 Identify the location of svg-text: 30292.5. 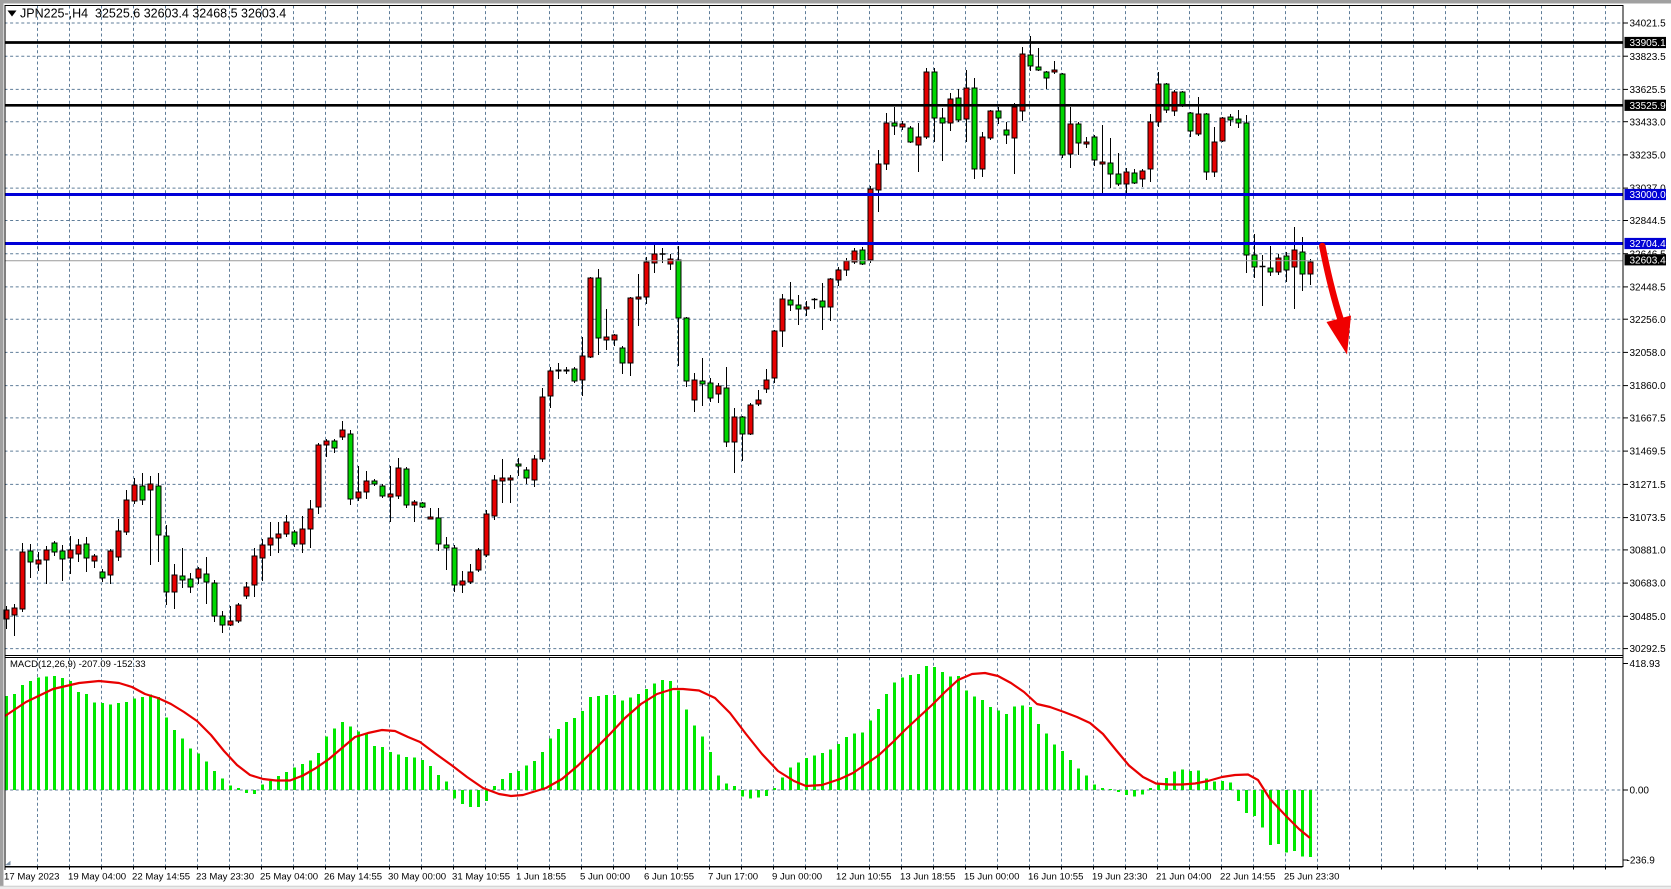
(1648, 649).